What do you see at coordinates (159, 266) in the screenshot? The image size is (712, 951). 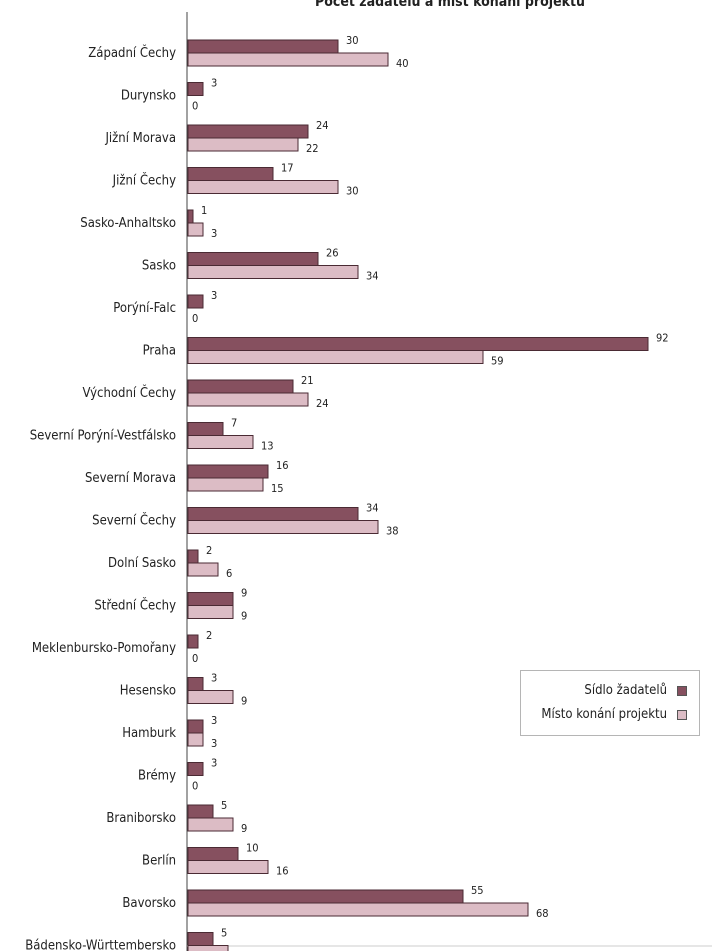 I see `category-label: Sasko` at bounding box center [159, 266].